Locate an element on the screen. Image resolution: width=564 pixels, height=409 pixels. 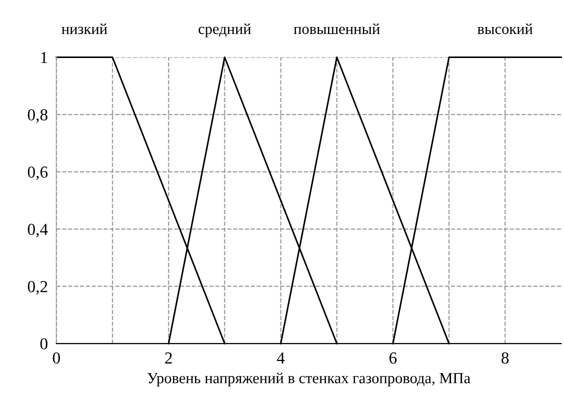
y-tick-label: 0,6 is located at coordinates (38, 173).